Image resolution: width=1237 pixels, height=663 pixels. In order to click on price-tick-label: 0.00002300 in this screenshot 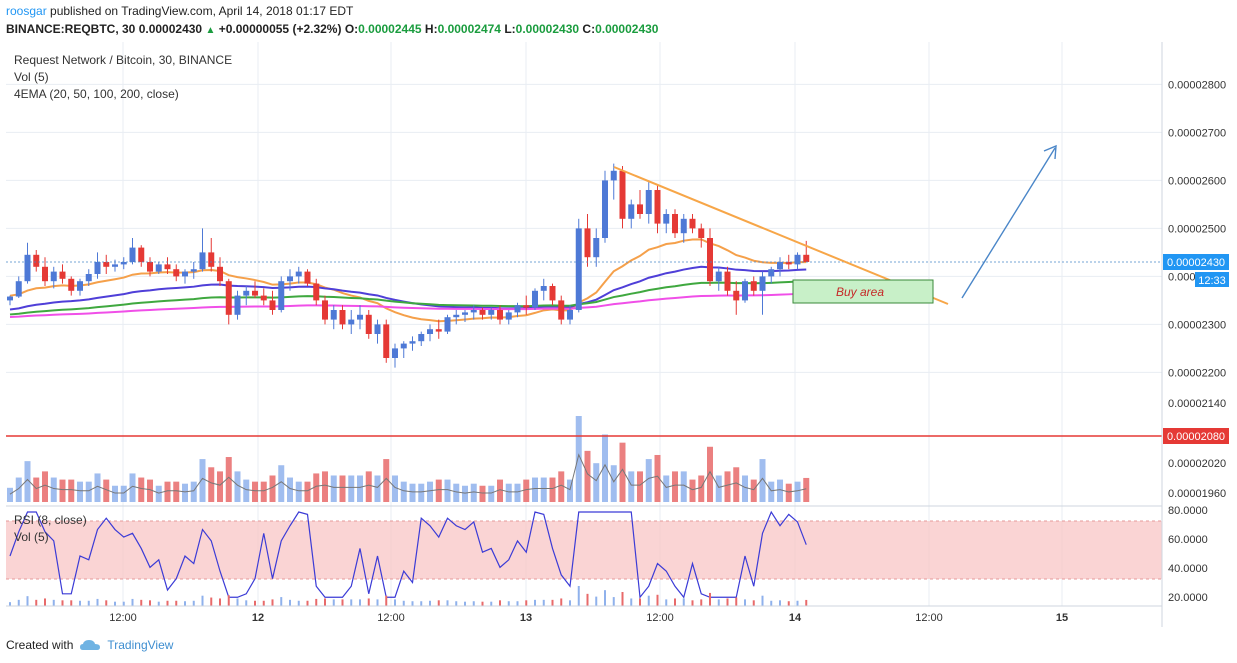, I will do `click(1197, 325)`.